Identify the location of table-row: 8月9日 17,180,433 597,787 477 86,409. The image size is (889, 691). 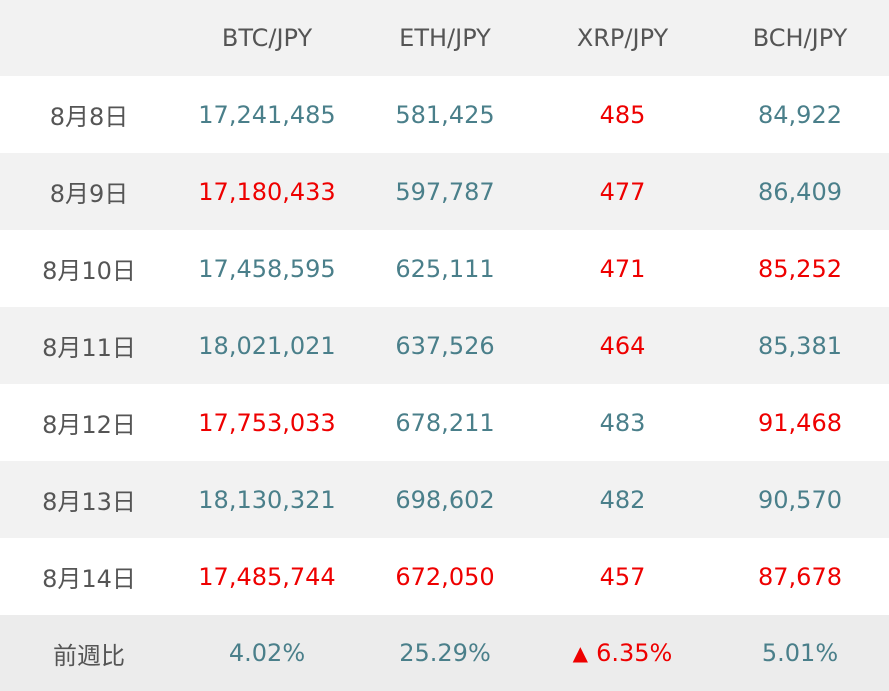
(444, 191).